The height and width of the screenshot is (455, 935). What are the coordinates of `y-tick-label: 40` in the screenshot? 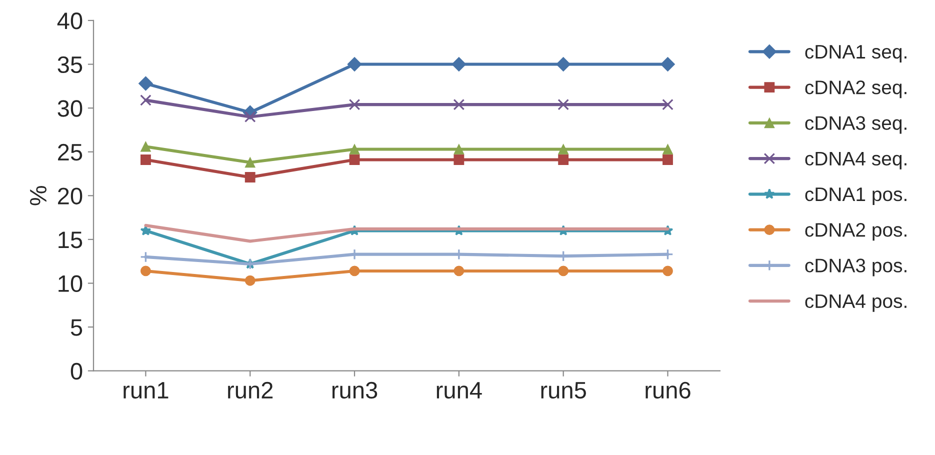 It's located at (69, 21).